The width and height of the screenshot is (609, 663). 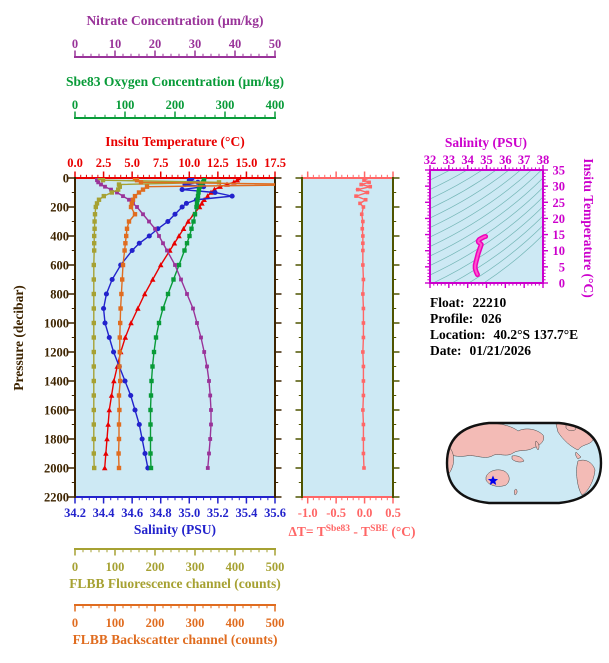 What do you see at coordinates (161, 513) in the screenshot?
I see `svg-text: 34.8` at bounding box center [161, 513].